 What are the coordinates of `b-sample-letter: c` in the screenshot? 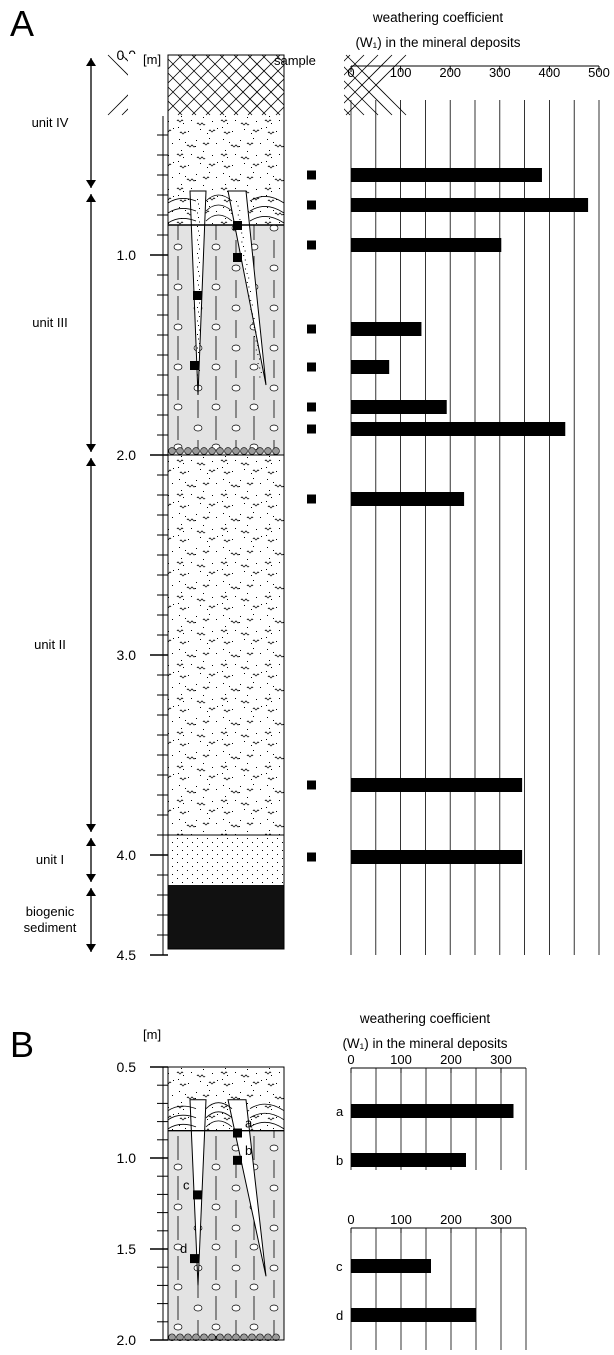 It's located at (186, 1184).